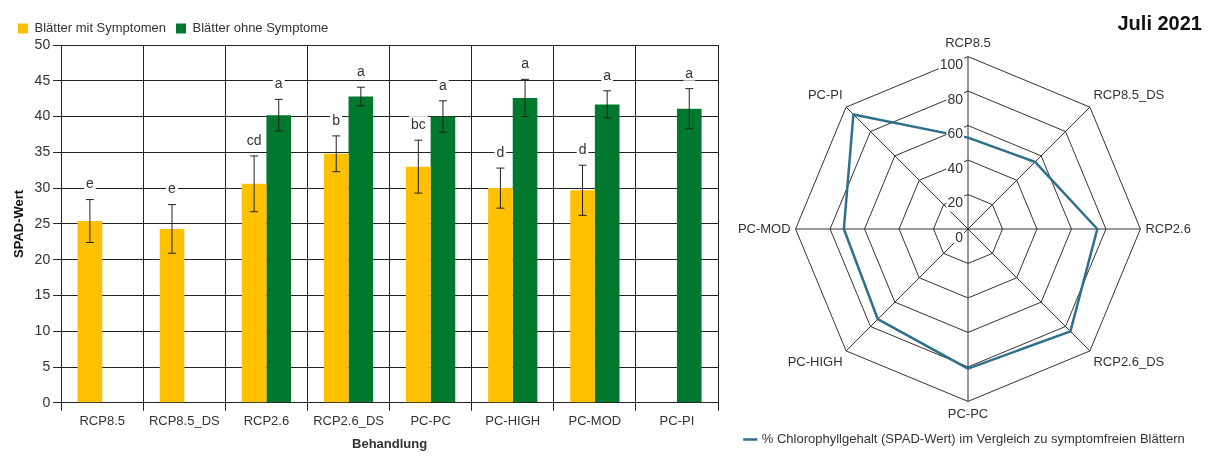  Describe the element at coordinates (430, 421) in the screenshot. I see `x-tick-label: PC-PC` at that location.